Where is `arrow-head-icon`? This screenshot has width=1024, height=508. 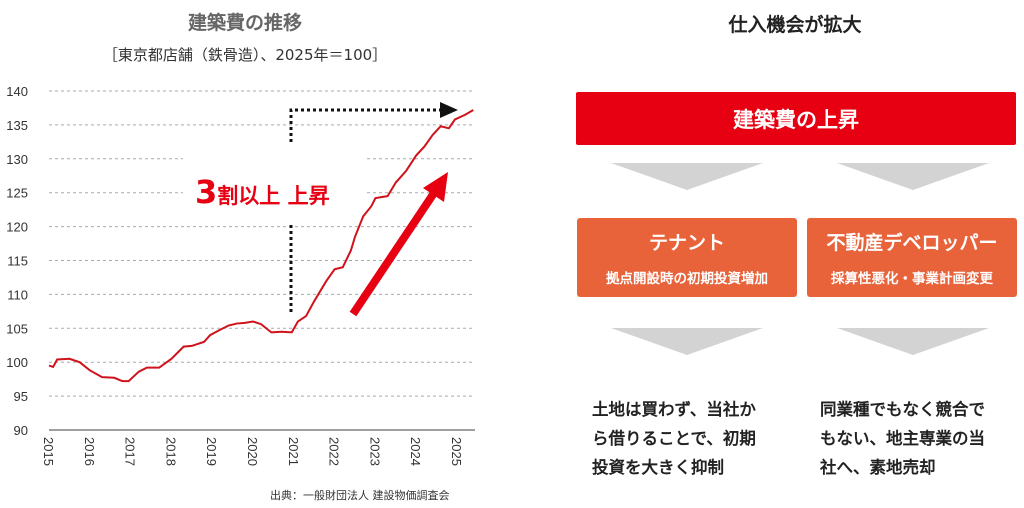 arrow-head-icon is located at coordinates (449, 110).